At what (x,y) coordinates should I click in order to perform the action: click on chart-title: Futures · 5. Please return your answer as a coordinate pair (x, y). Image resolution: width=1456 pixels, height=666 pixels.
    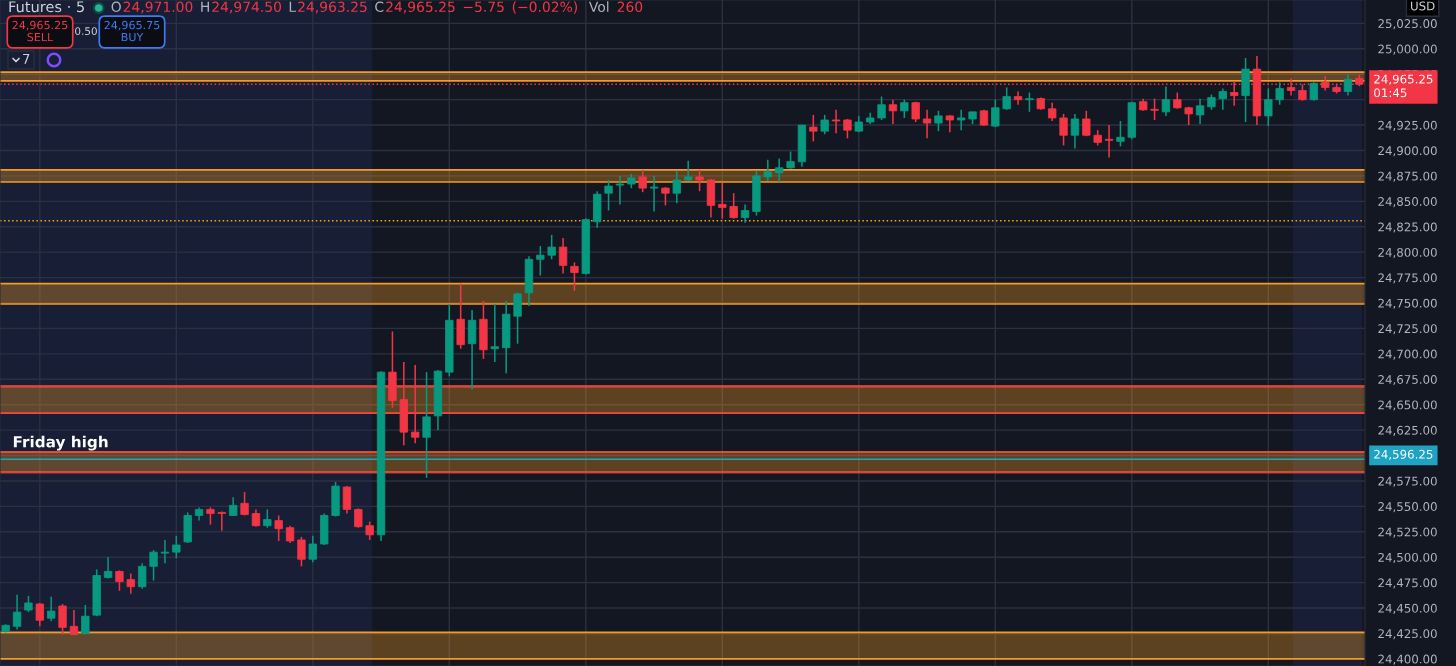
    Looking at the image, I should click on (46, 7).